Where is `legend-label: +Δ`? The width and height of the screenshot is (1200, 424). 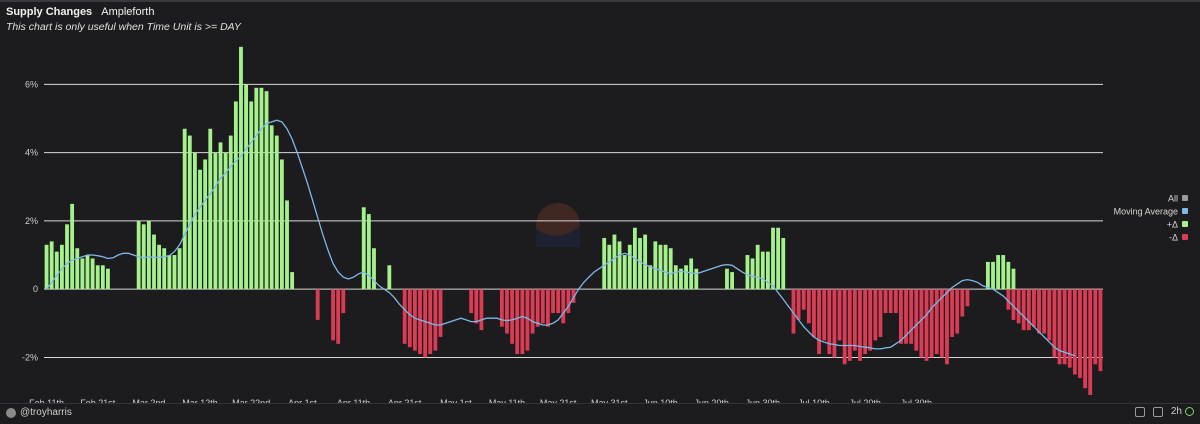
legend-label: +Δ is located at coordinates (1172, 225).